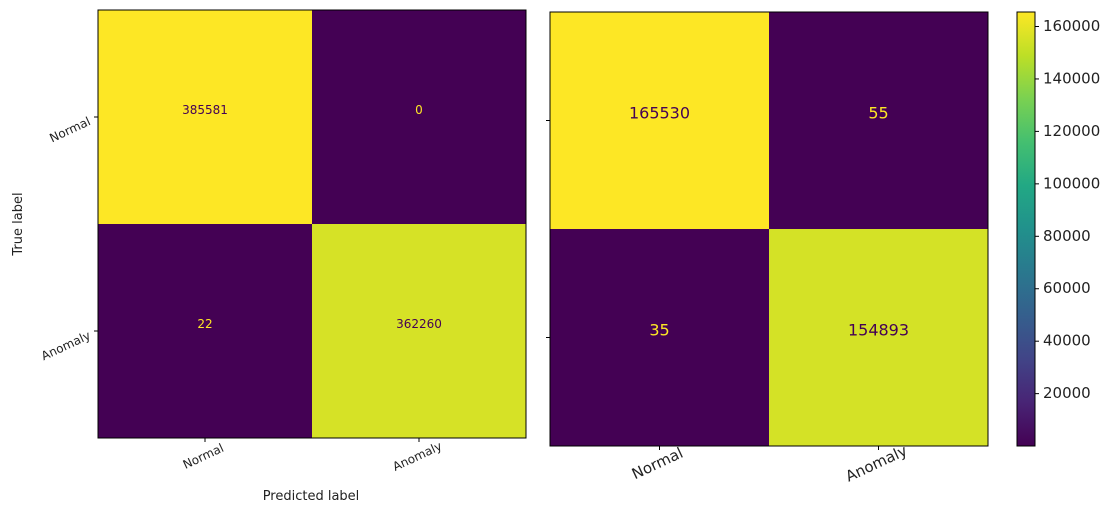  Describe the element at coordinates (205, 110) in the screenshot. I see `cell-value-label: 385581` at that location.